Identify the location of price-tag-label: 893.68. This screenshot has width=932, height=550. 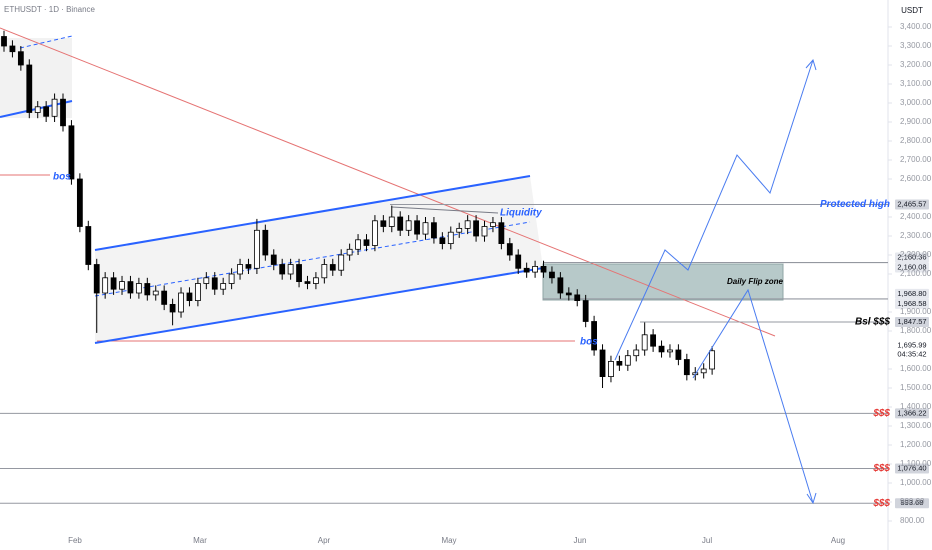
(912, 502).